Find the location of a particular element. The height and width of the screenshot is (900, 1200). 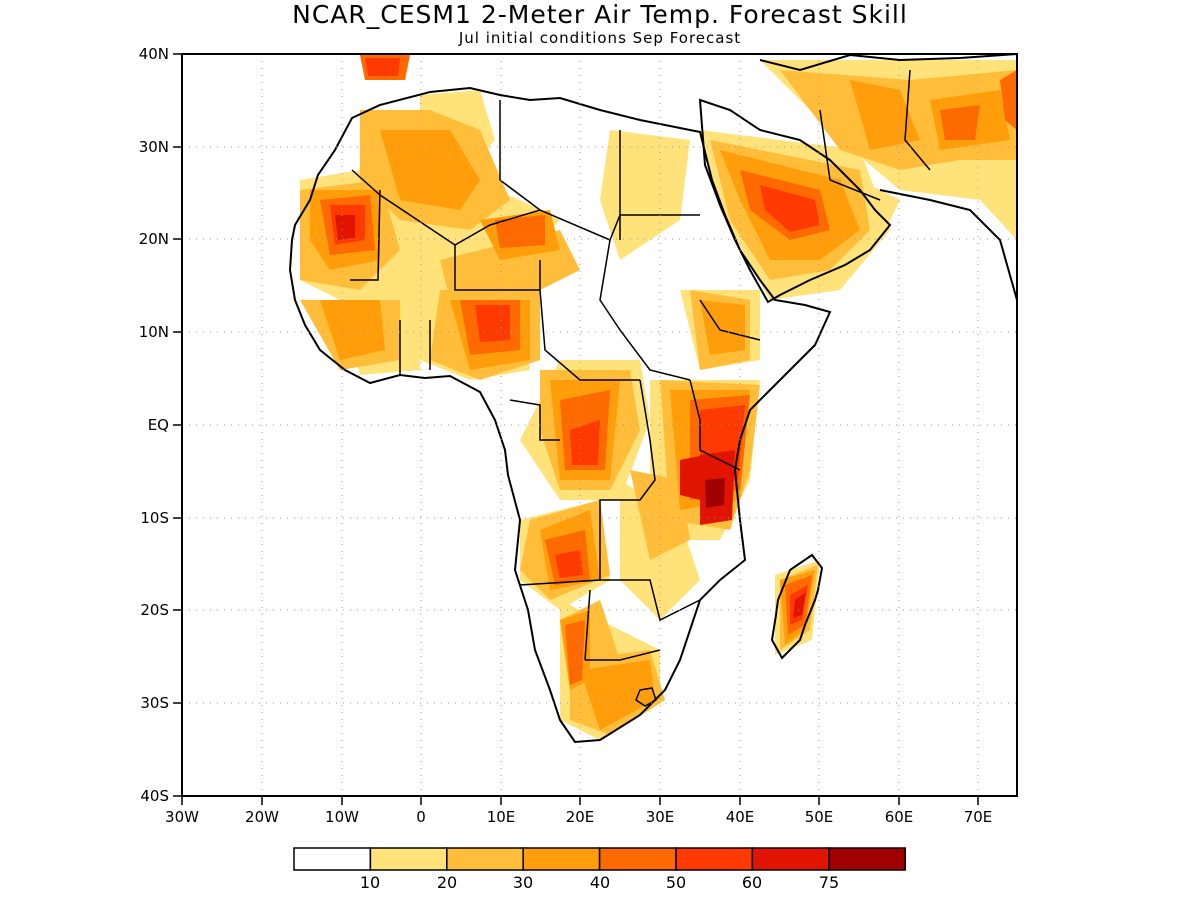

colorbar: 10 20 30 40 50 60 75 is located at coordinates (599, 869).